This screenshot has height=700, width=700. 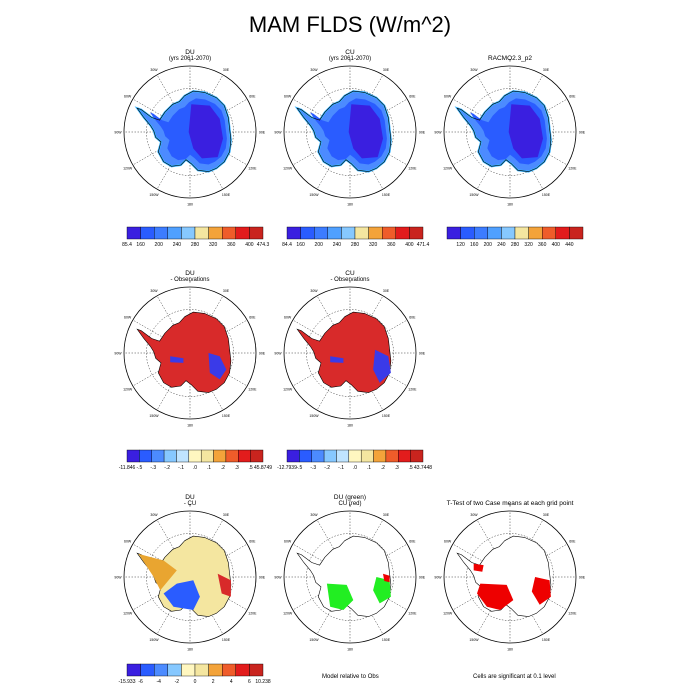 What do you see at coordinates (213, 245) in the screenshot?
I see `du-cb-tick-4: 320` at bounding box center [213, 245].